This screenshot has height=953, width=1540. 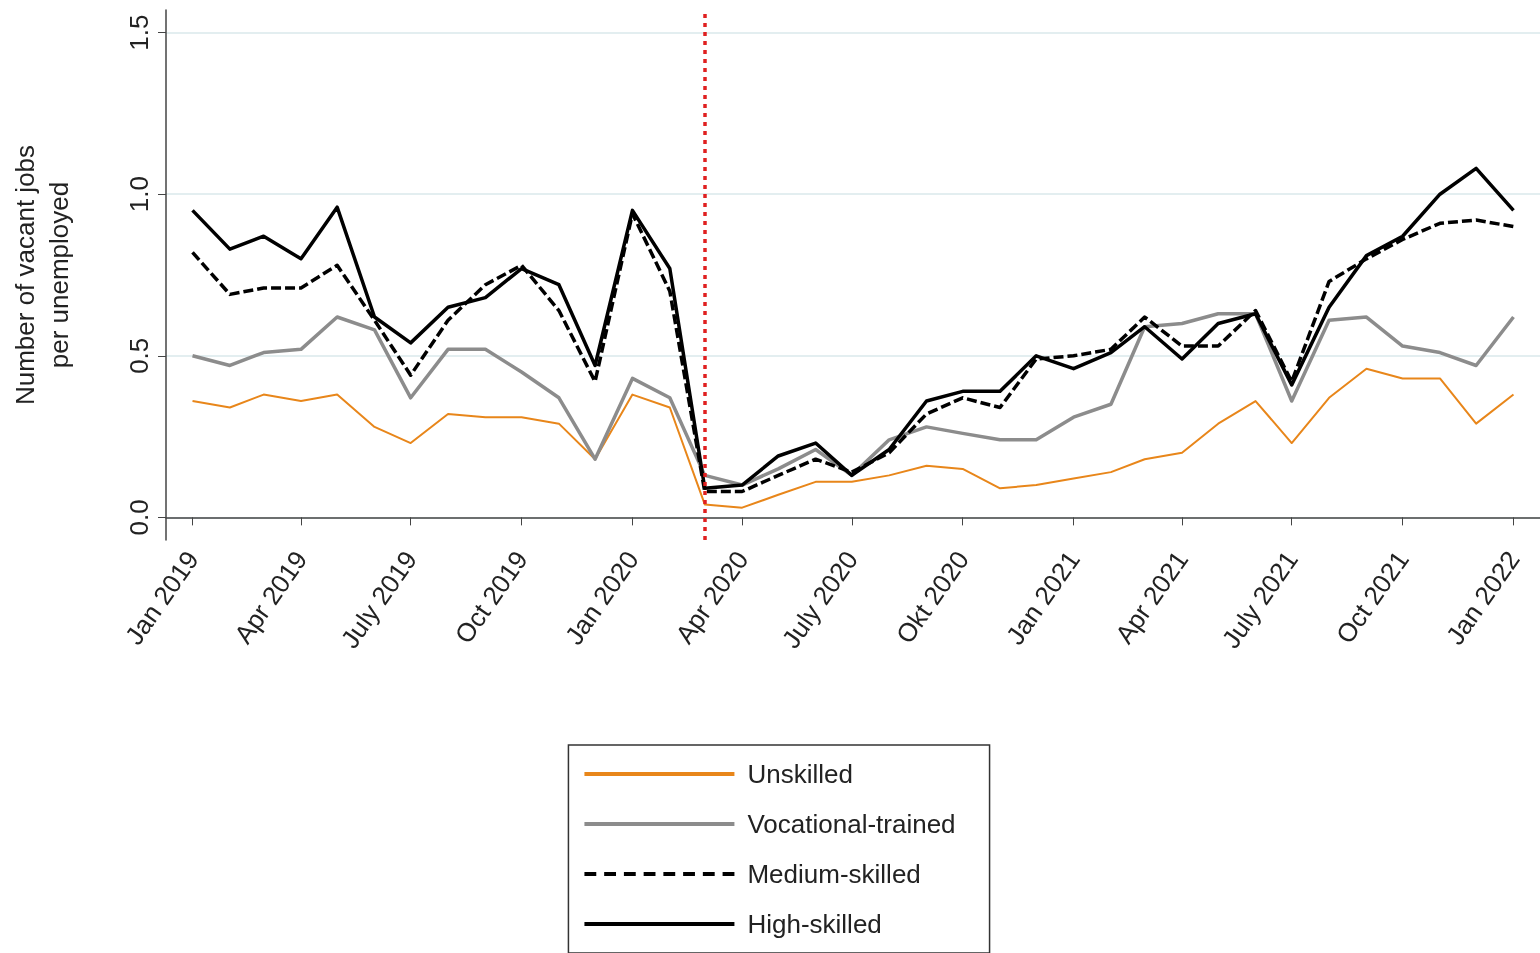 What do you see at coordinates (800, 774) in the screenshot?
I see `legend-label: Unskilled` at bounding box center [800, 774].